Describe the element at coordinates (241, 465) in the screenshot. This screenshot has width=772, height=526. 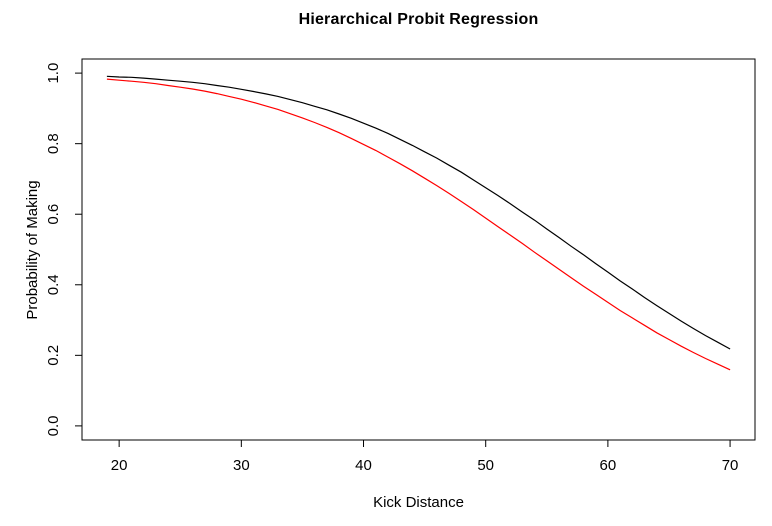
I see `x-axis-tick-label: 30` at that location.